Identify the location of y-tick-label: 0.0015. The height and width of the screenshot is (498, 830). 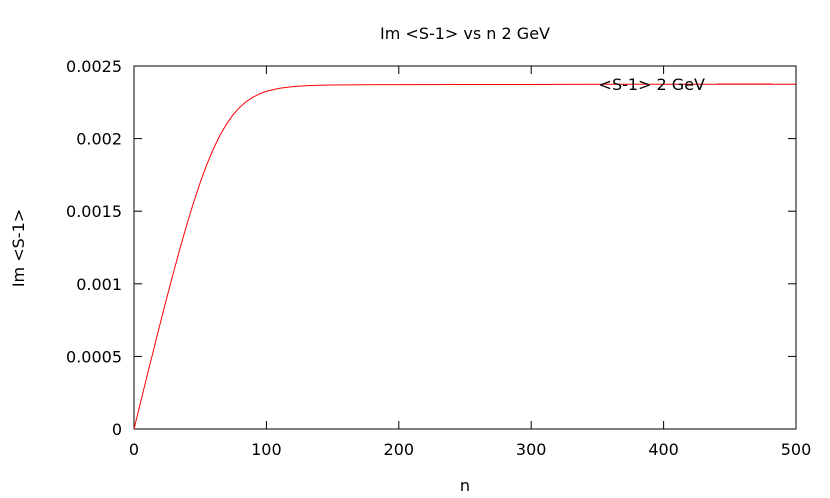
(94, 211).